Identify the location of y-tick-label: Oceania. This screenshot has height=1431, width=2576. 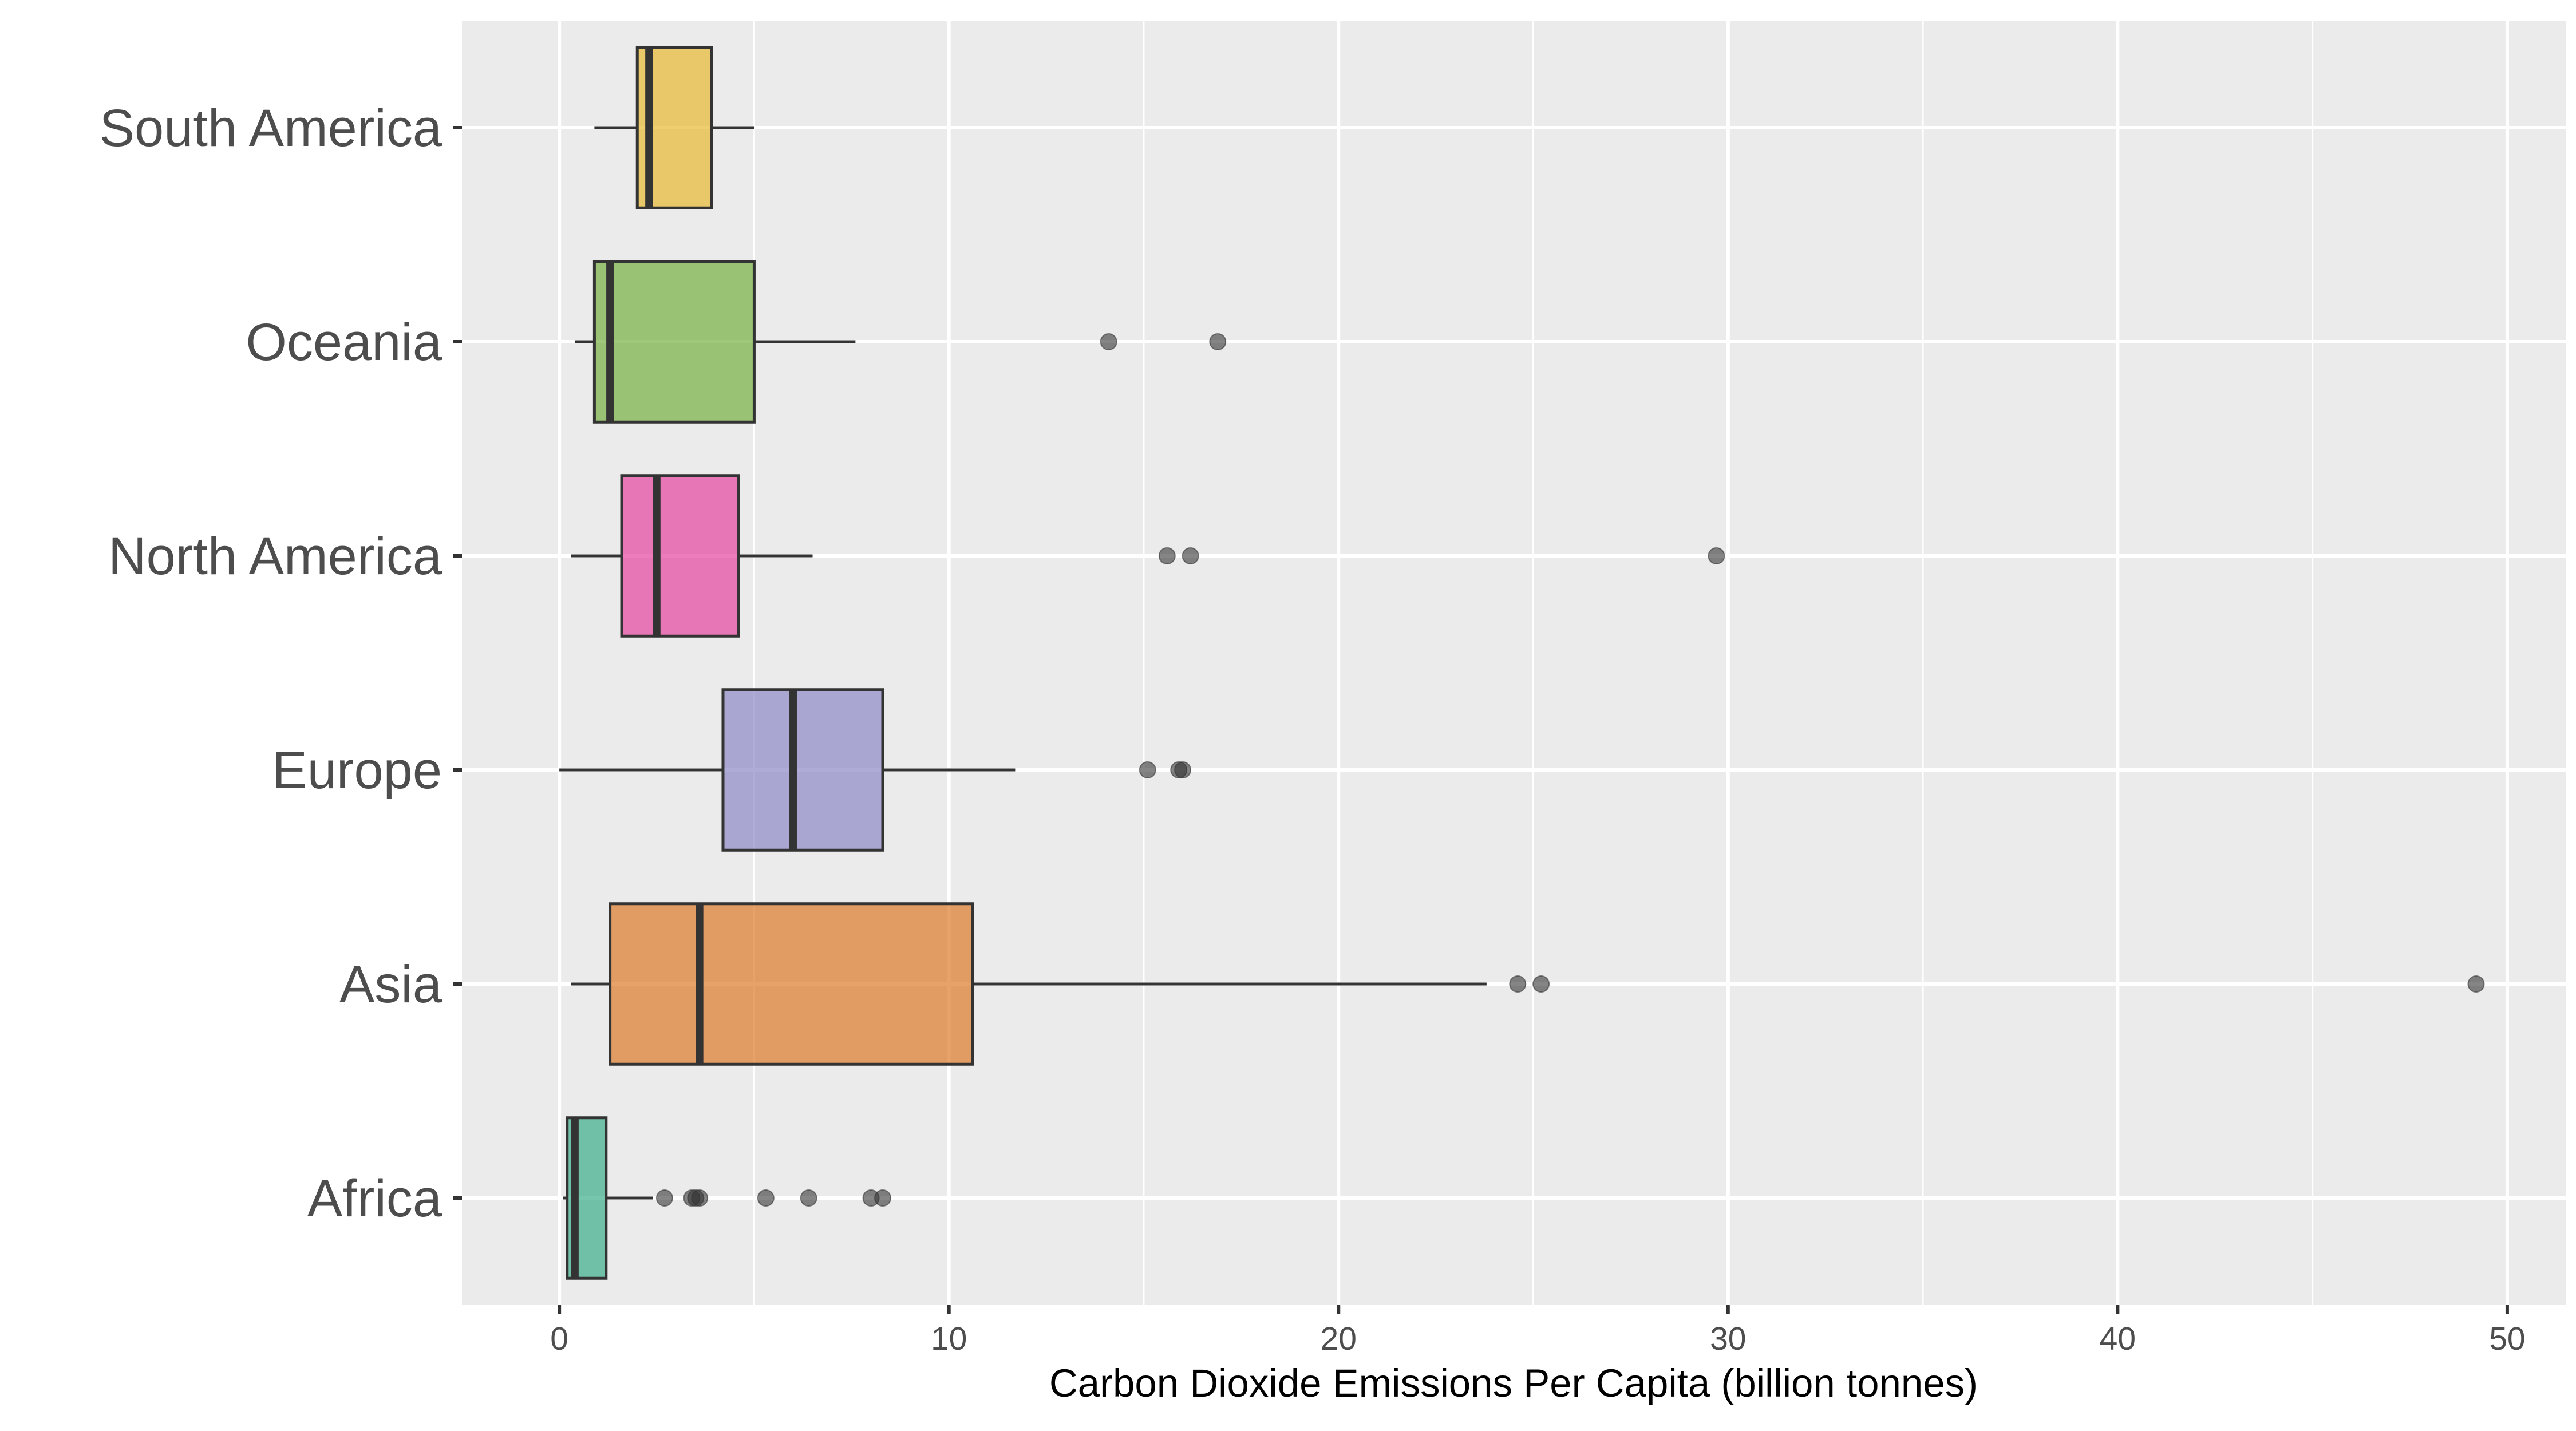
(344, 342).